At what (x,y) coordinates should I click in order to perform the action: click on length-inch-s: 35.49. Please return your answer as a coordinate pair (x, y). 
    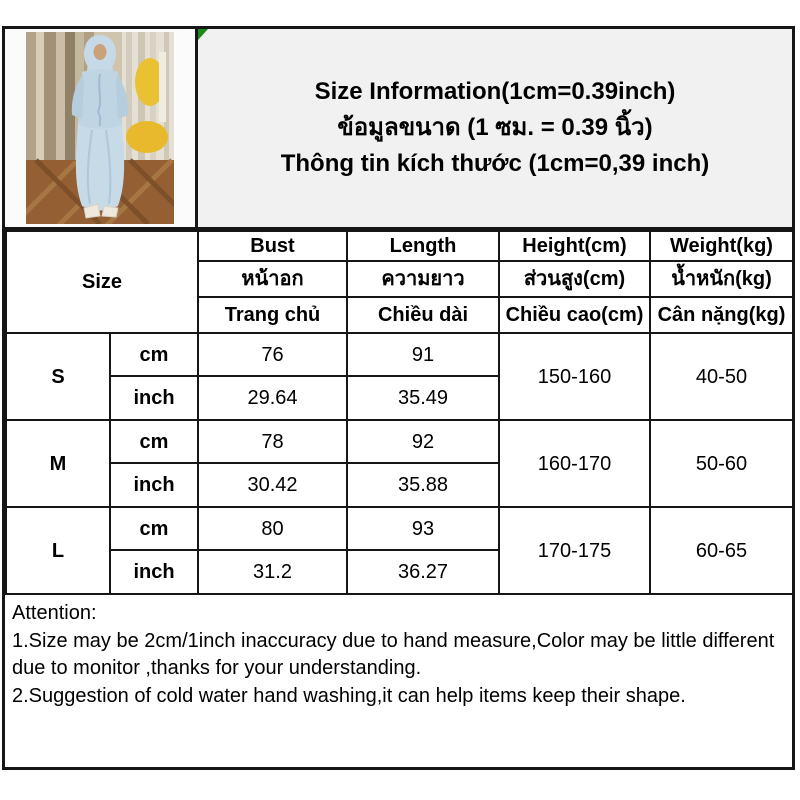
    Looking at the image, I should click on (423, 398).